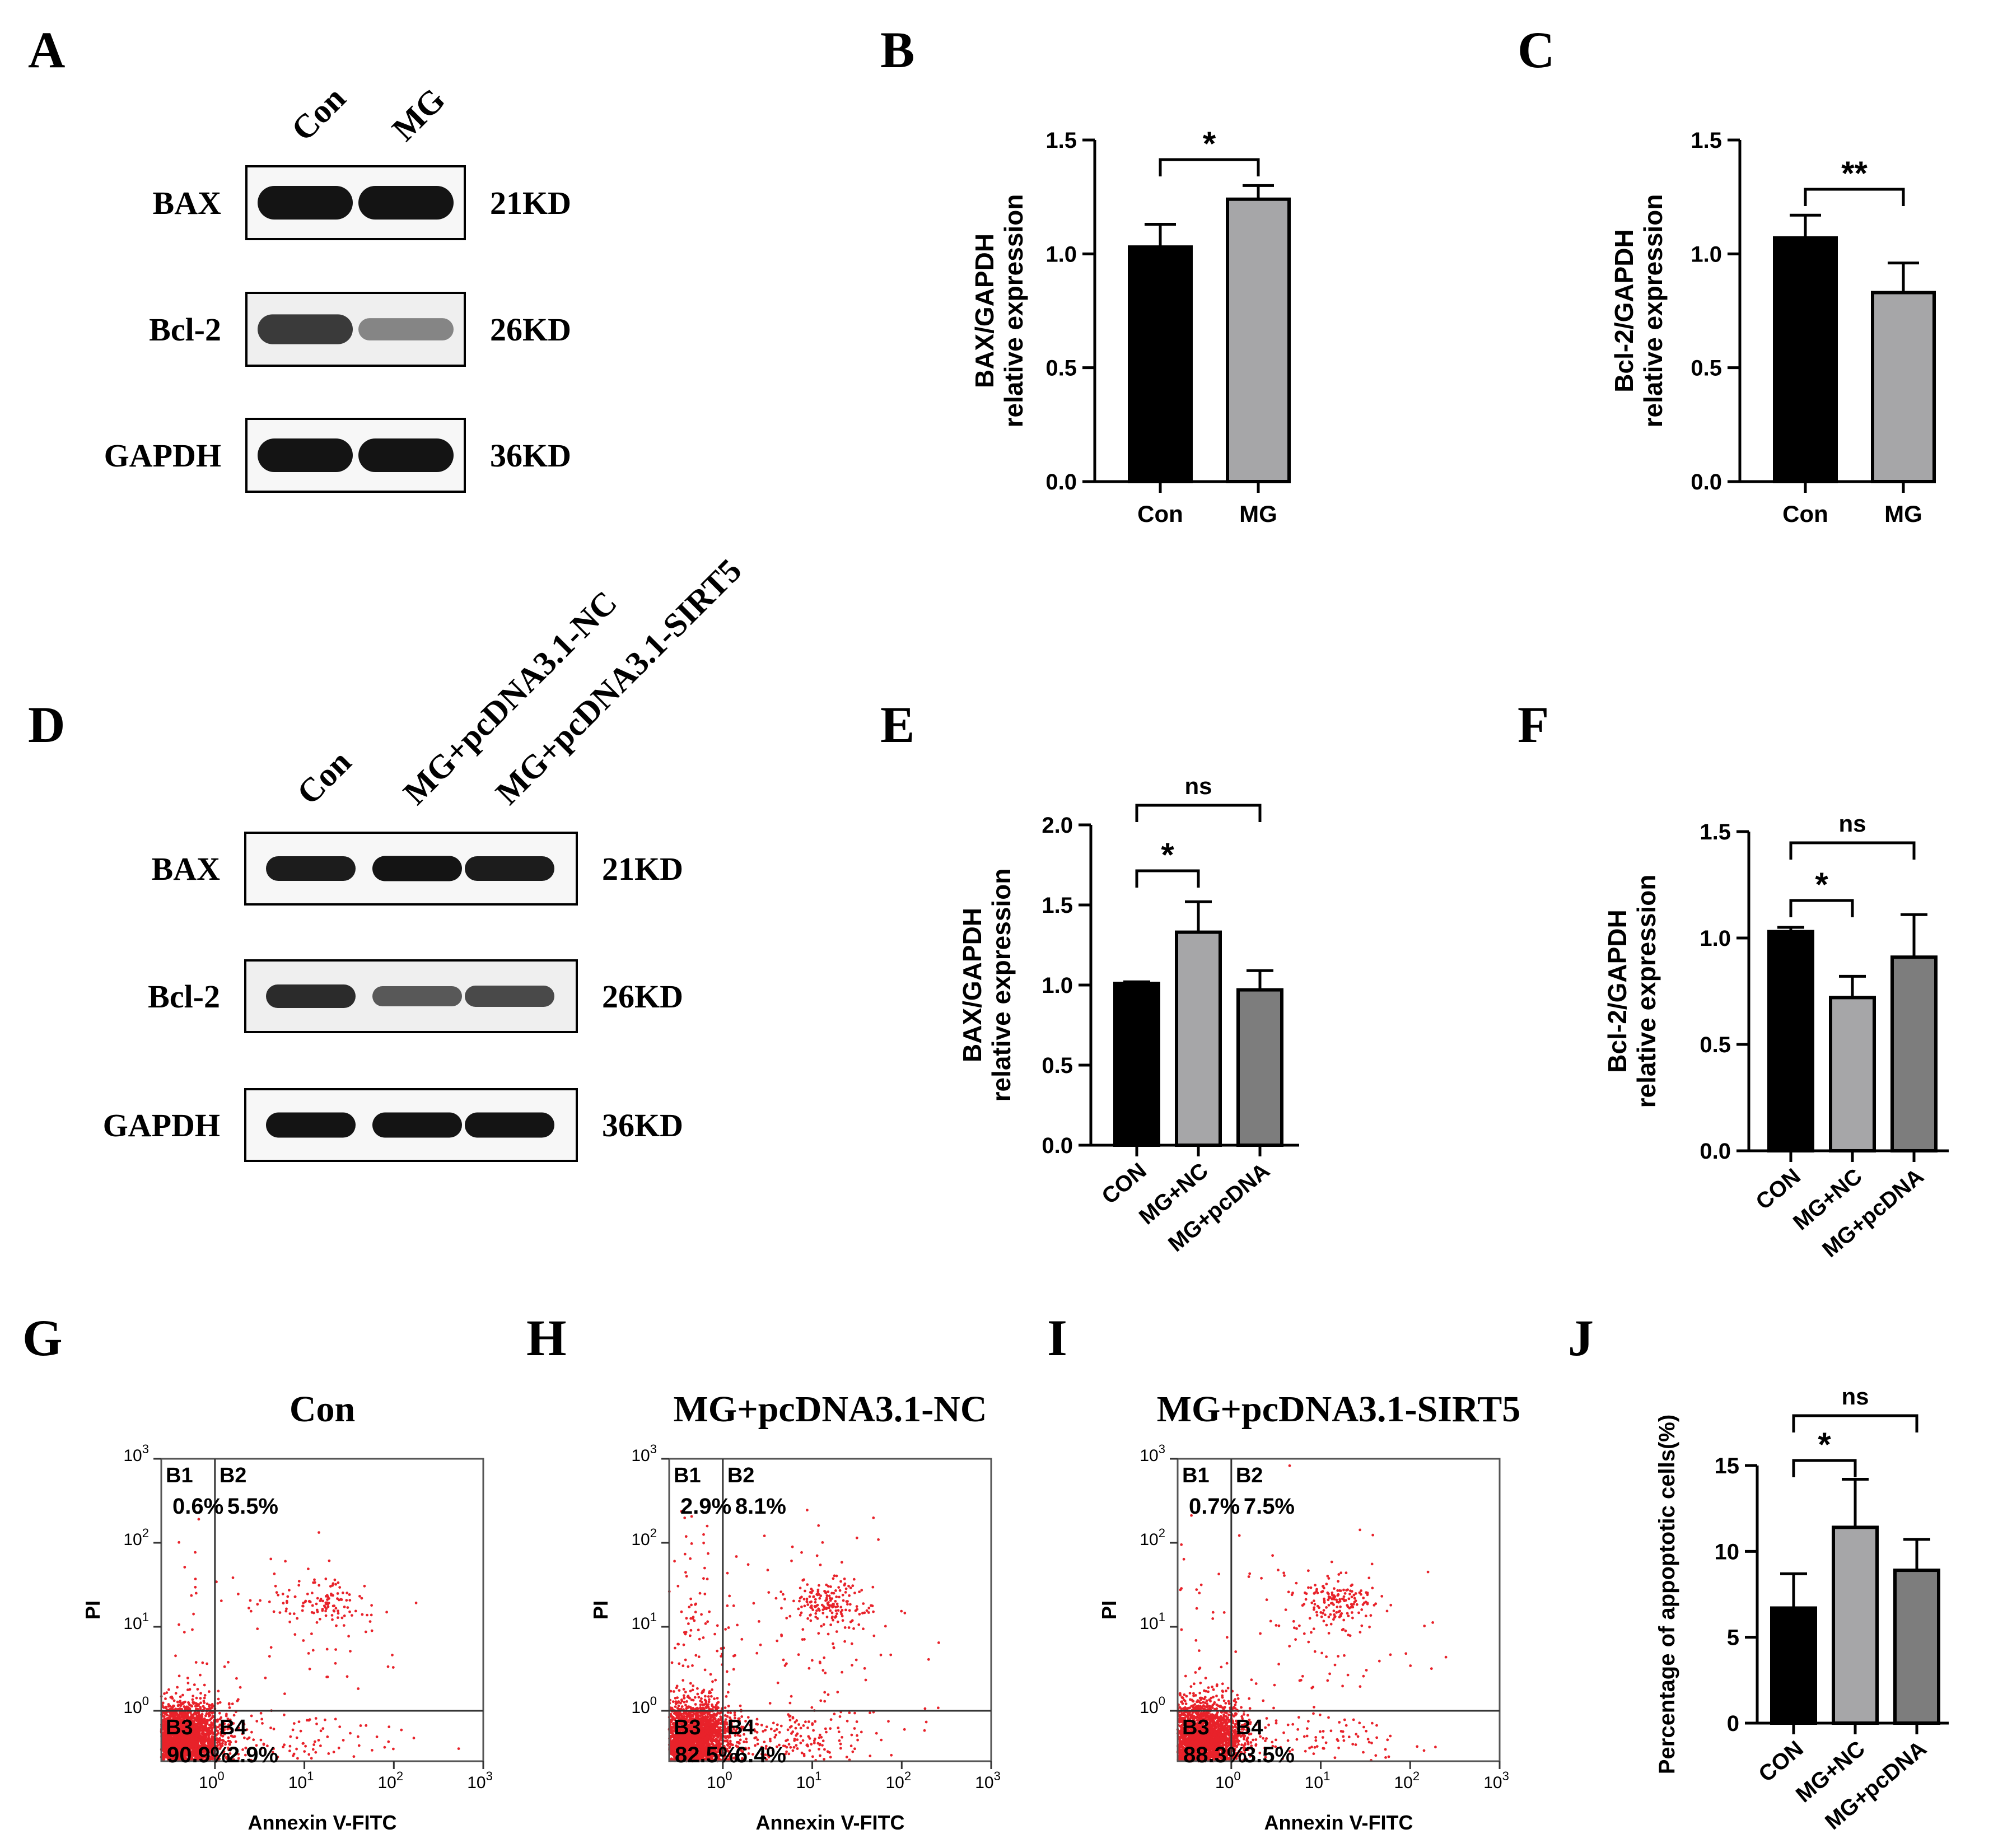 Image resolution: width=1998 pixels, height=1848 pixels. Describe the element at coordinates (1706, 255) in the screenshot. I see `y-tick-label: 1.0` at that location.